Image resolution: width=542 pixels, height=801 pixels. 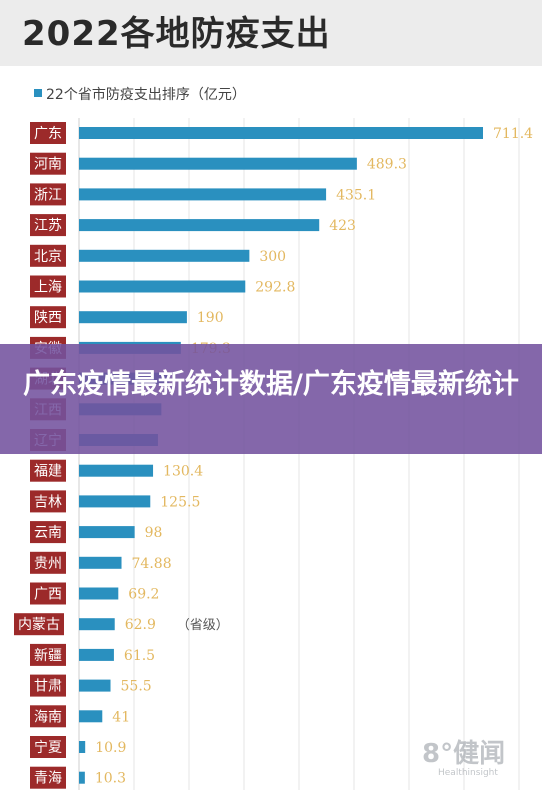 What do you see at coordinates (154, 533) in the screenshot?
I see `value-label: 98` at bounding box center [154, 533].